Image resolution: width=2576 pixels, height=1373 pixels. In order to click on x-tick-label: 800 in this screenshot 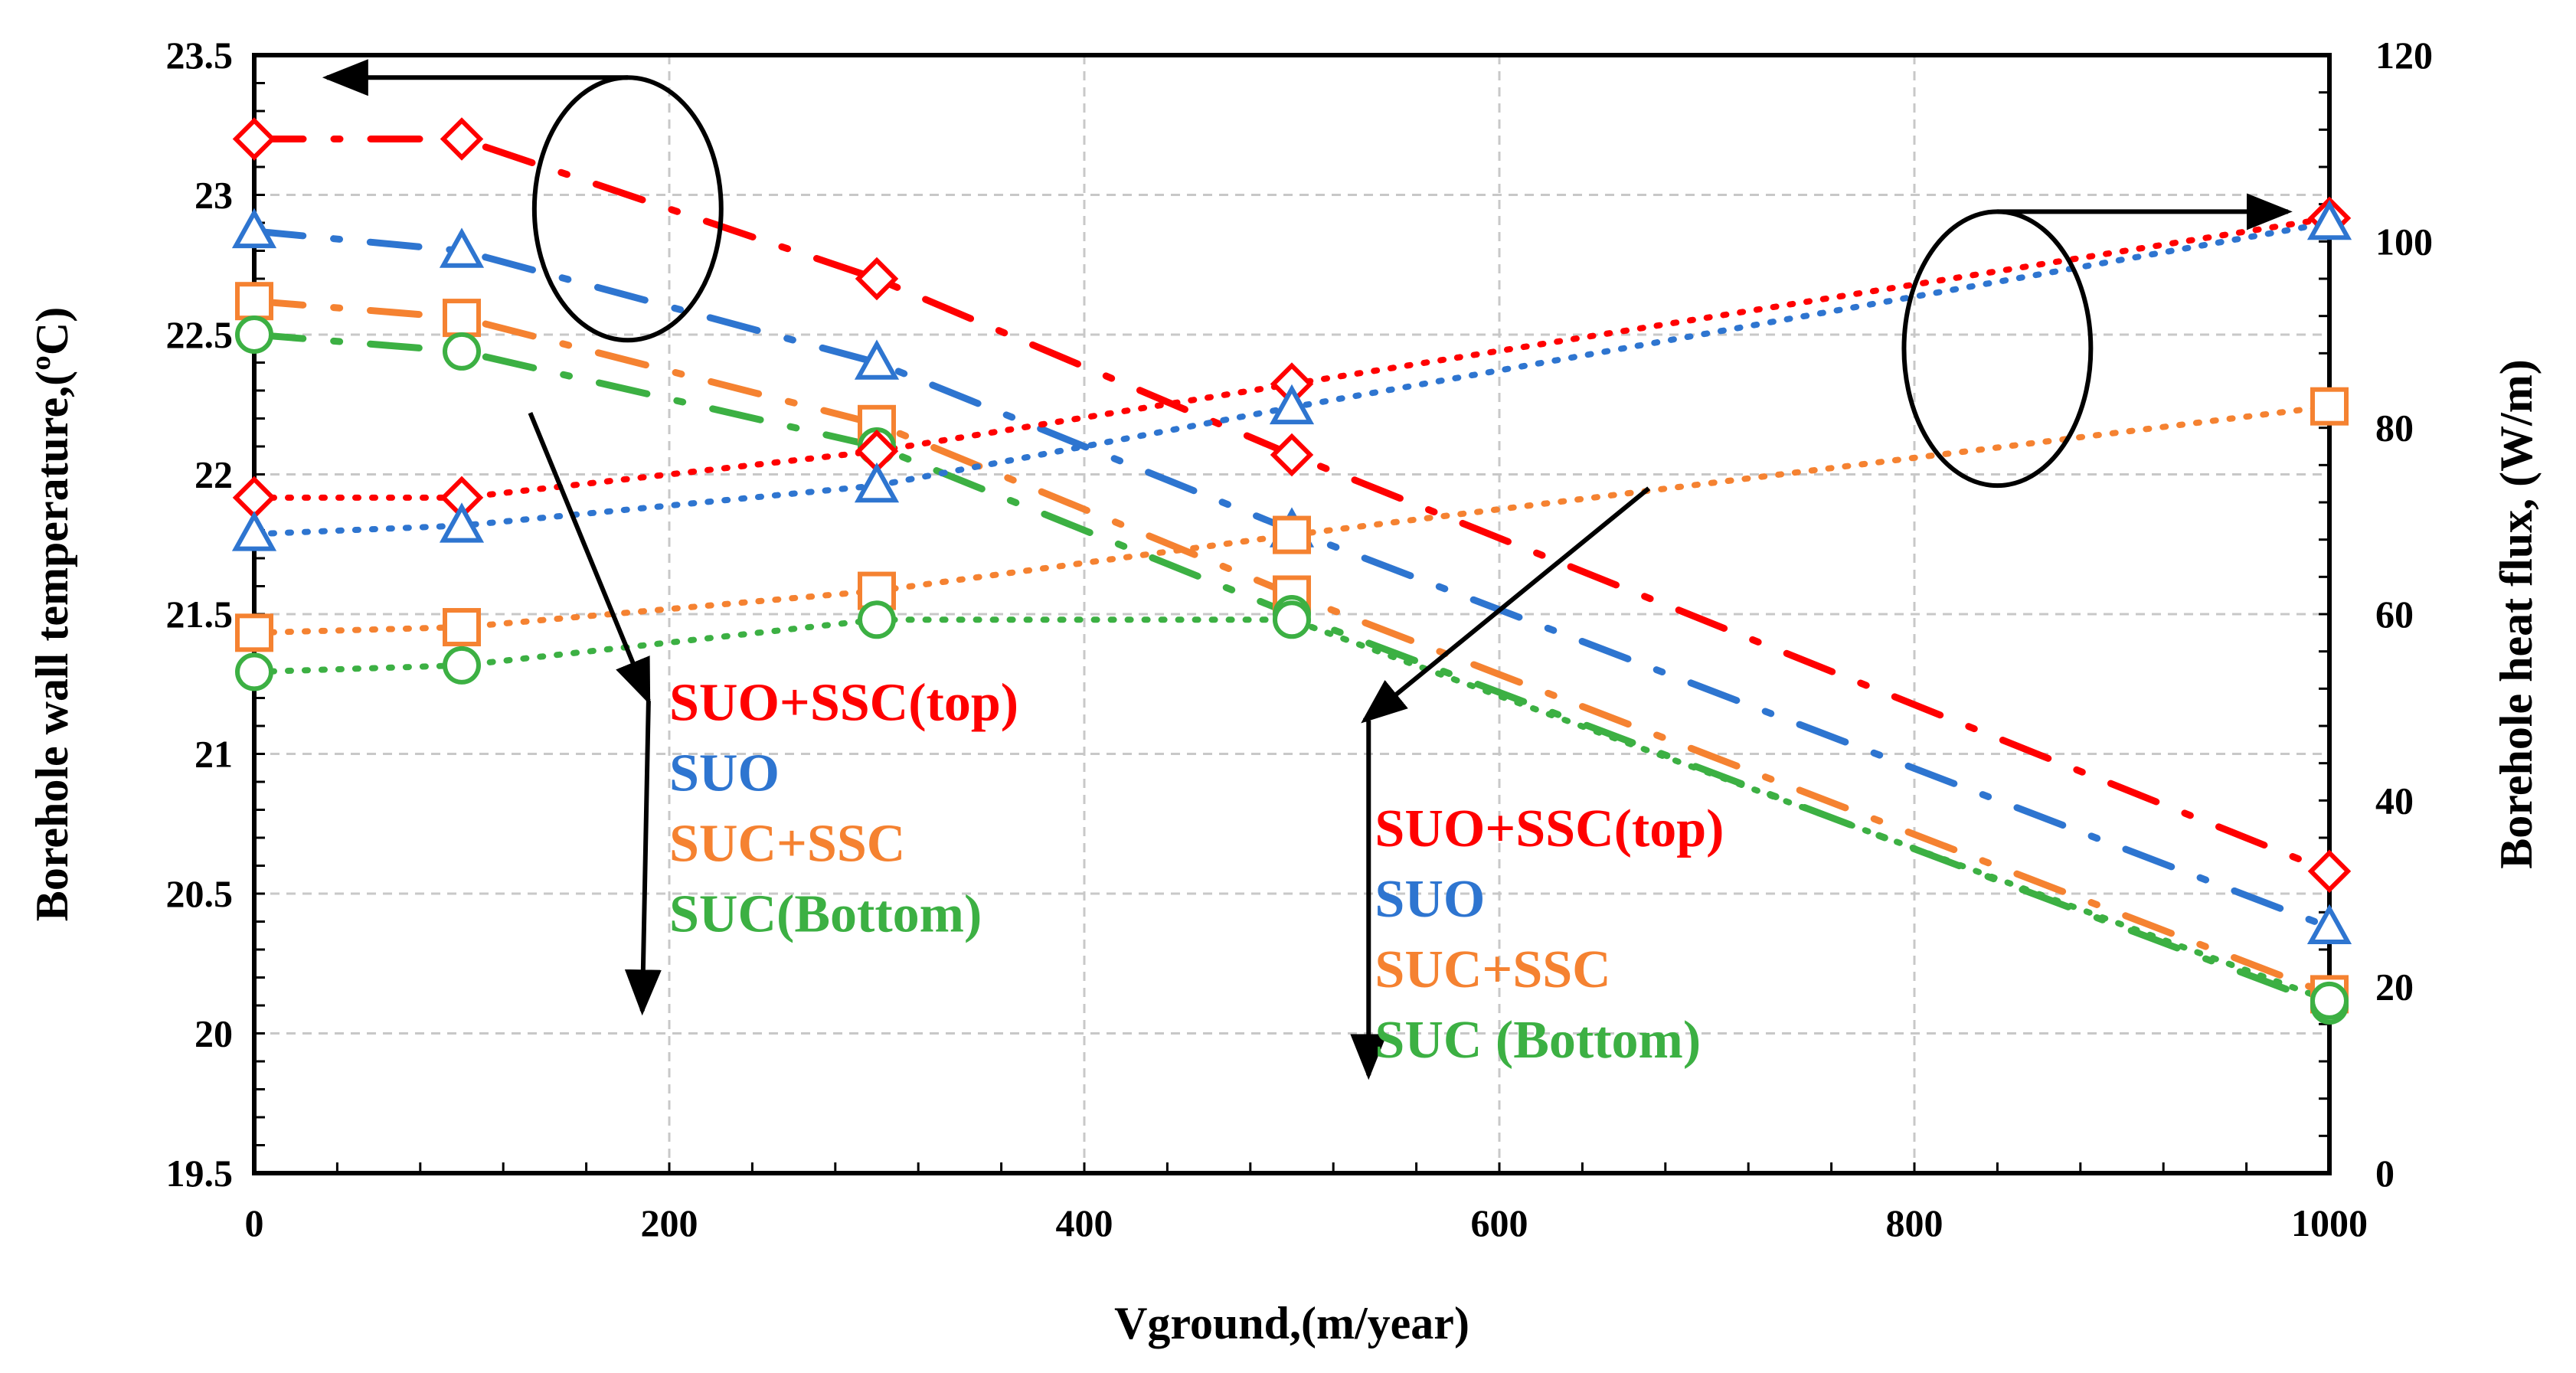, I will do `click(1914, 1223)`.